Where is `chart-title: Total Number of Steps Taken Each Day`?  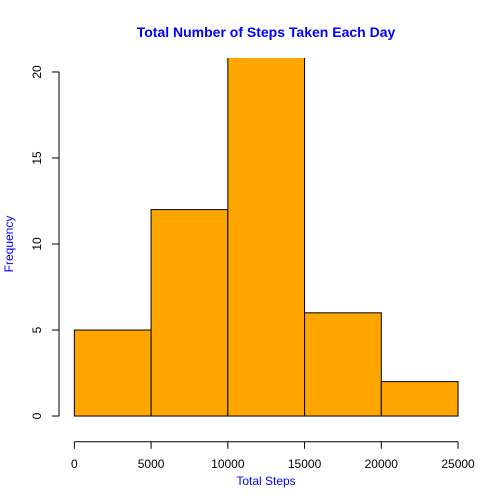
chart-title: Total Number of Steps Taken Each Day is located at coordinates (266, 32).